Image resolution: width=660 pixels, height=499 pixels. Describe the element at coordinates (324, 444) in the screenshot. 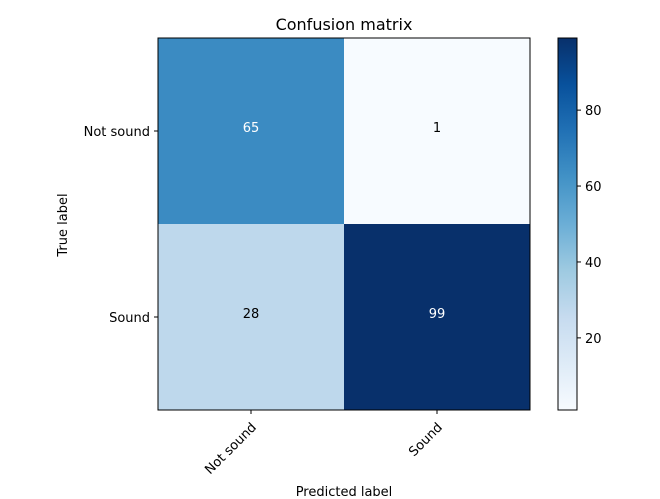

I see `x-axis-ticks: Not sound Sound` at that location.